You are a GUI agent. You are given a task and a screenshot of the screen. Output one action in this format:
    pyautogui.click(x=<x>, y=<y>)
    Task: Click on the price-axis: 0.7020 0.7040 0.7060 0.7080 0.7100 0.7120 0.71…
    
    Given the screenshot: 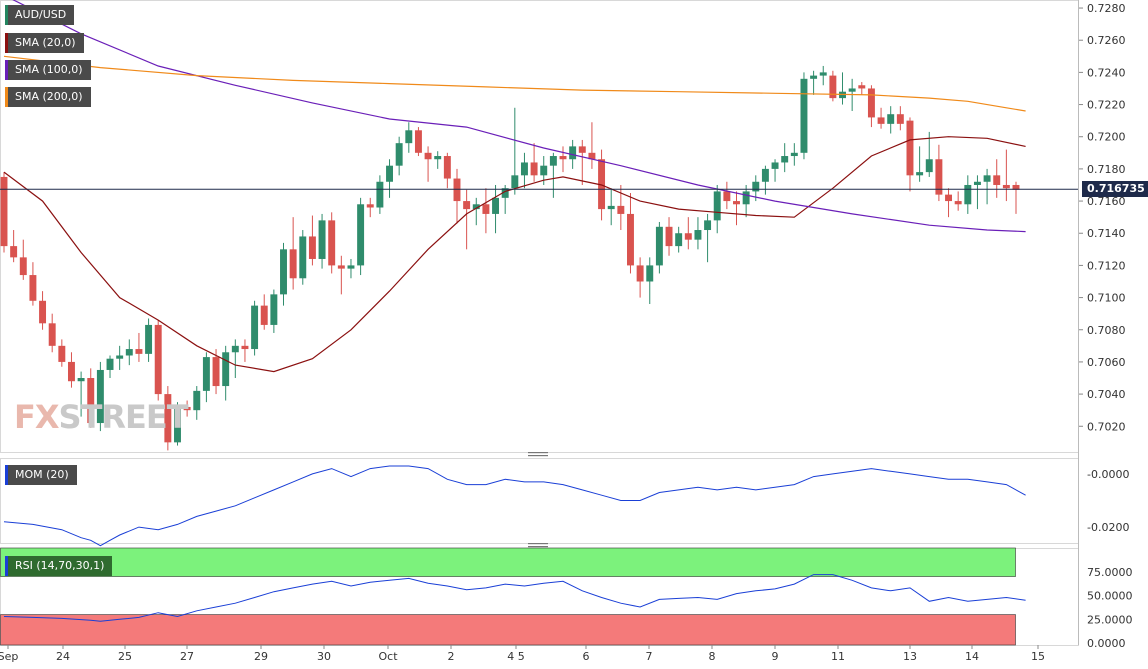 What is the action you would take?
    pyautogui.click(x=1105, y=325)
    